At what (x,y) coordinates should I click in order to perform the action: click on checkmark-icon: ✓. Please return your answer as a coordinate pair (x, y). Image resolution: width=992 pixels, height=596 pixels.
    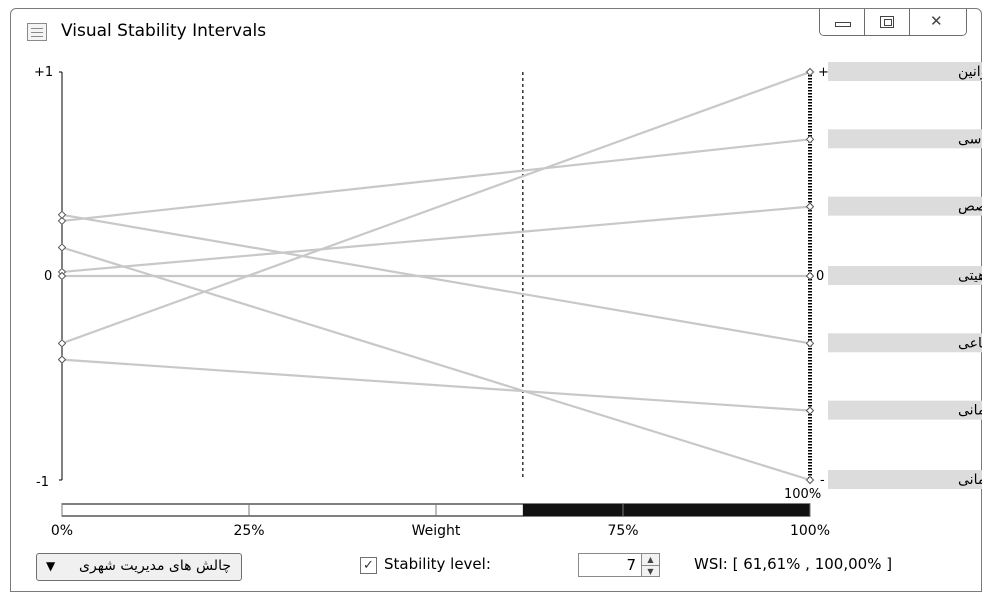
    Looking at the image, I should click on (368, 565).